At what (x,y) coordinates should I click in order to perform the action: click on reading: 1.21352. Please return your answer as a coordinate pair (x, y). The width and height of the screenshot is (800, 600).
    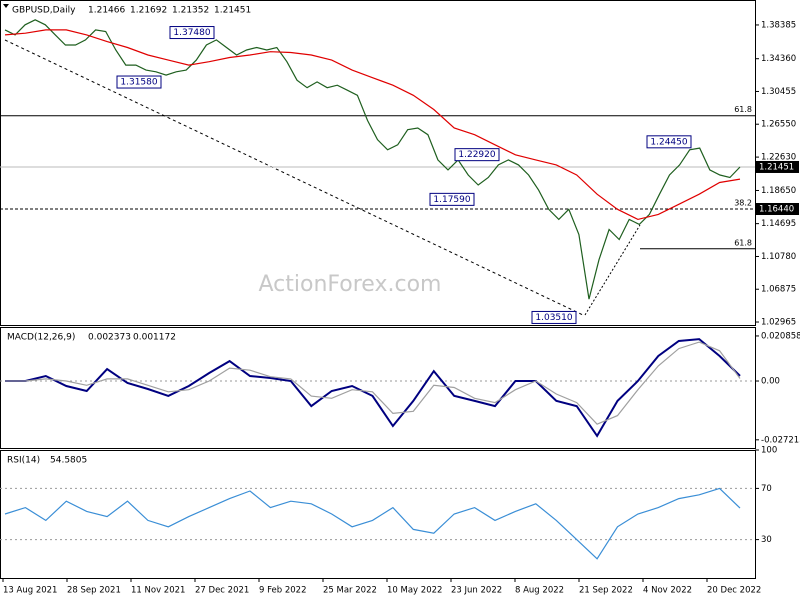
    Looking at the image, I should click on (190, 11).